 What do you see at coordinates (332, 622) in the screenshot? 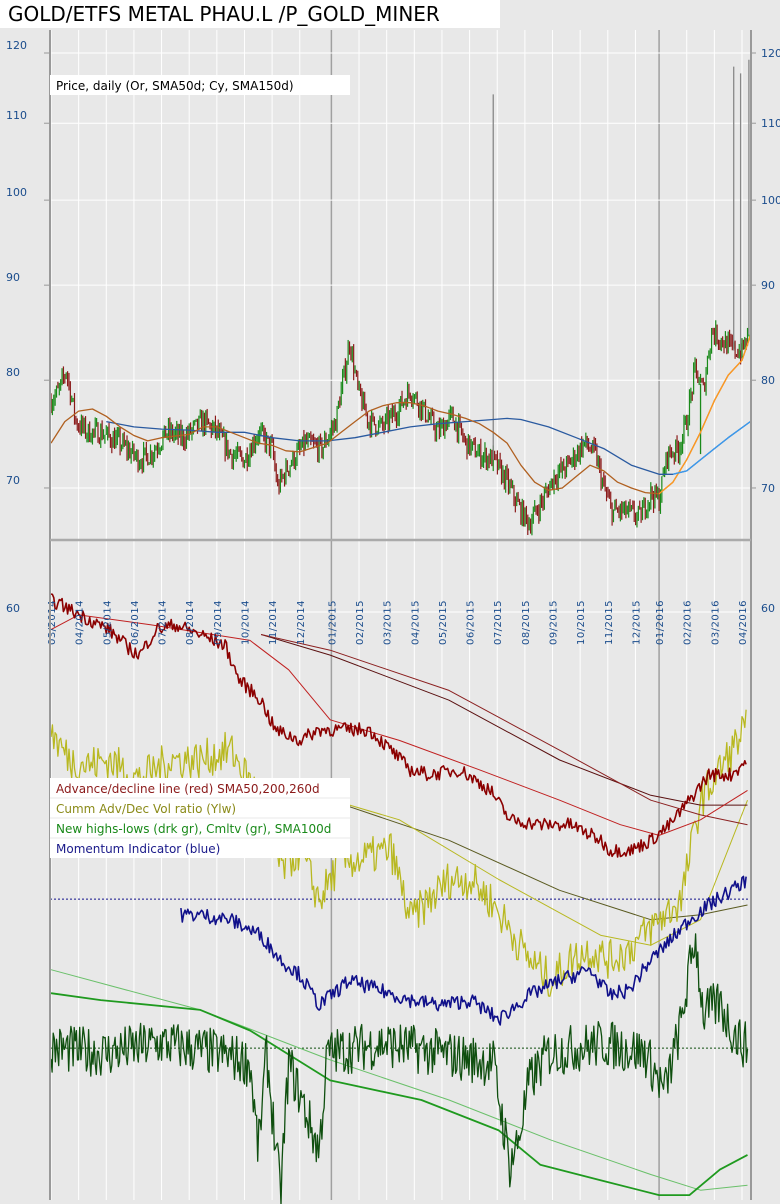
I see `x-tick-label: 01/2015` at bounding box center [332, 622].